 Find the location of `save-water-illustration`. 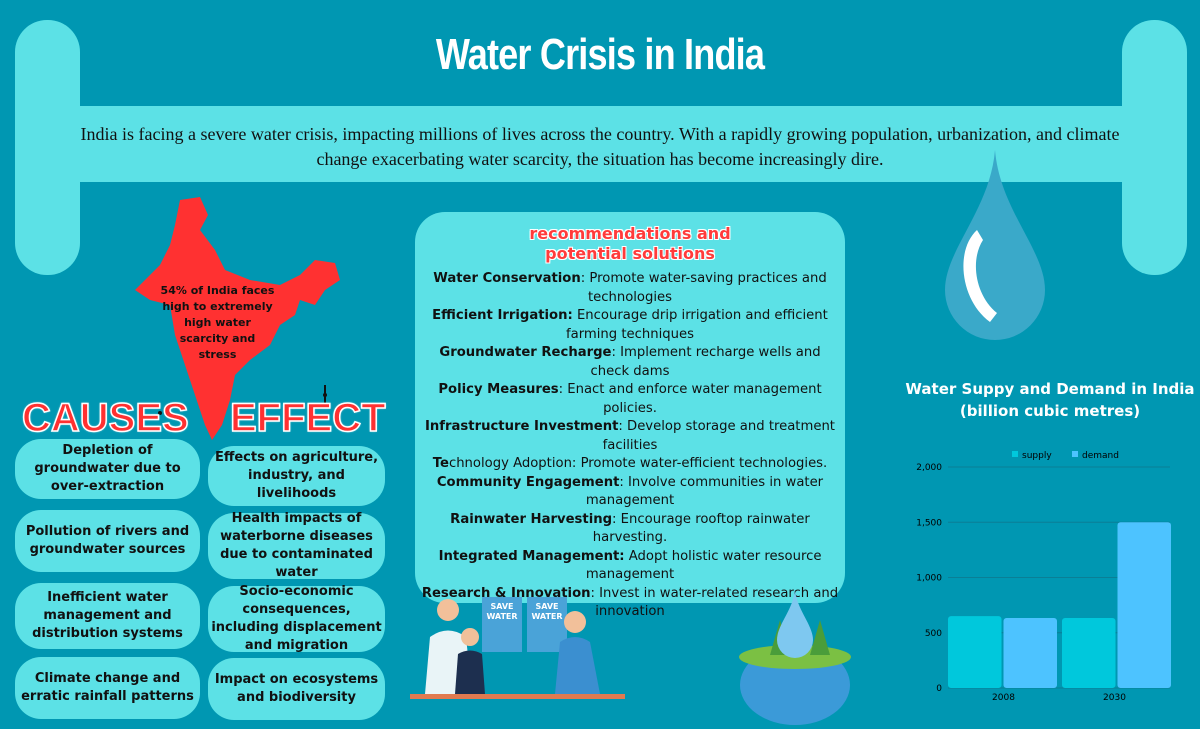

save-water-illustration is located at coordinates (517, 648).